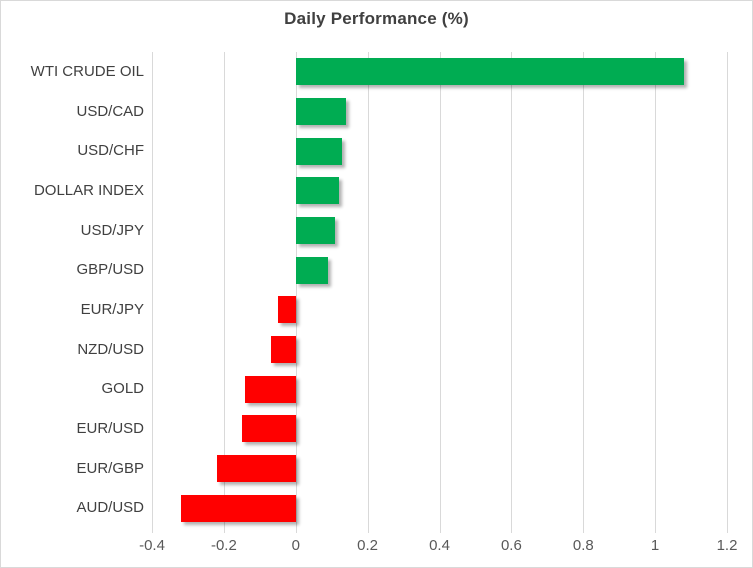 Image resolution: width=753 pixels, height=568 pixels. Describe the element at coordinates (110, 428) in the screenshot. I see `category-label: EUR/USD` at that location.